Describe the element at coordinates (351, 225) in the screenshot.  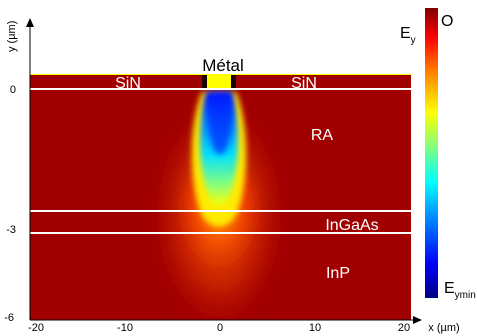
I see `ingaas-label: InGaAs` at that location.